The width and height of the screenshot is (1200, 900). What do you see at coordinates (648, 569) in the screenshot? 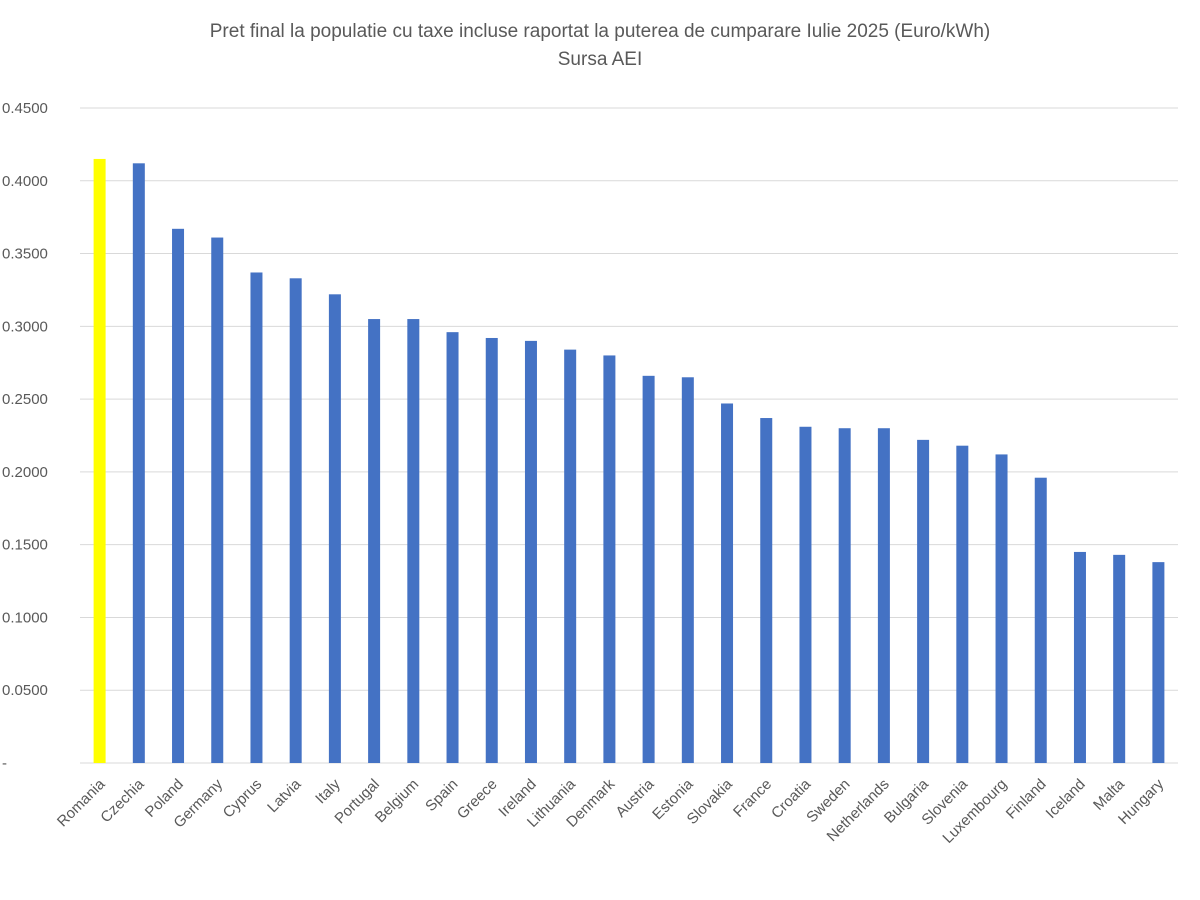
I see `bar-austria` at bounding box center [648, 569].